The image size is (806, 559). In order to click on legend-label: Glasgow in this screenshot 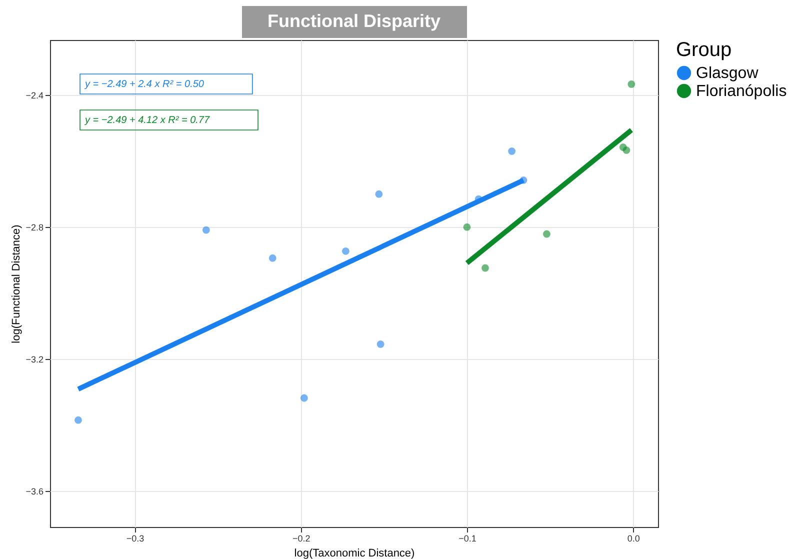, I will do `click(727, 73)`.